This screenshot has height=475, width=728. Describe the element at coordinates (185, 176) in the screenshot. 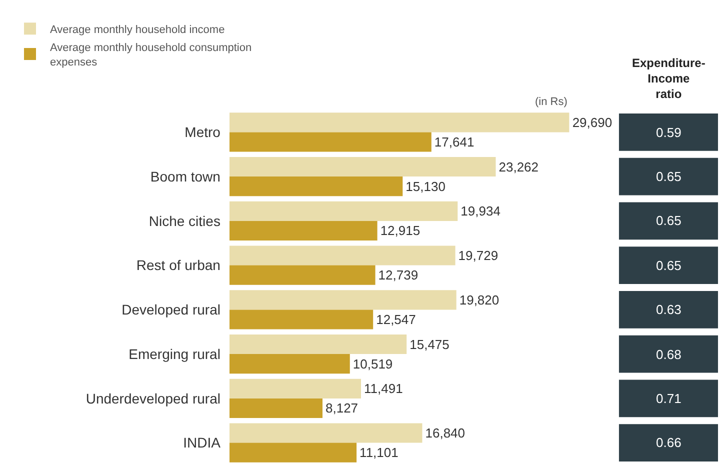

I see `y-tick-label: Boom town` at that location.